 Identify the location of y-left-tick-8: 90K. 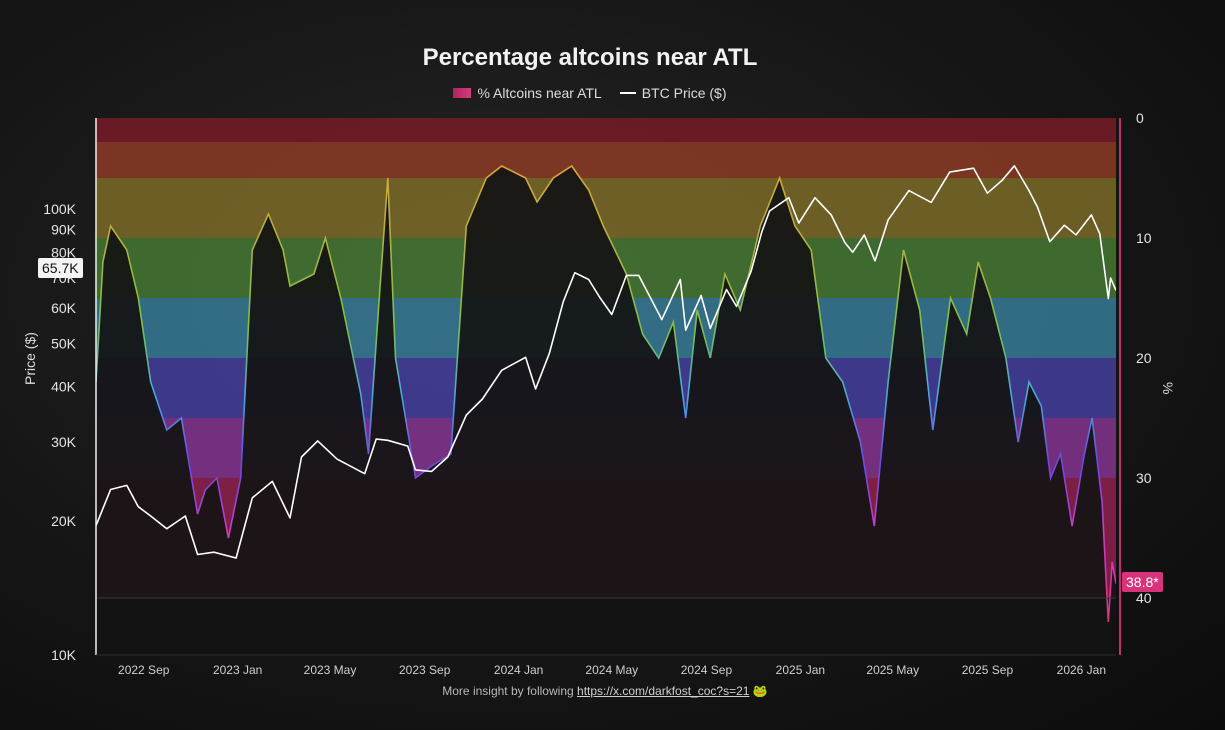
(64, 229).